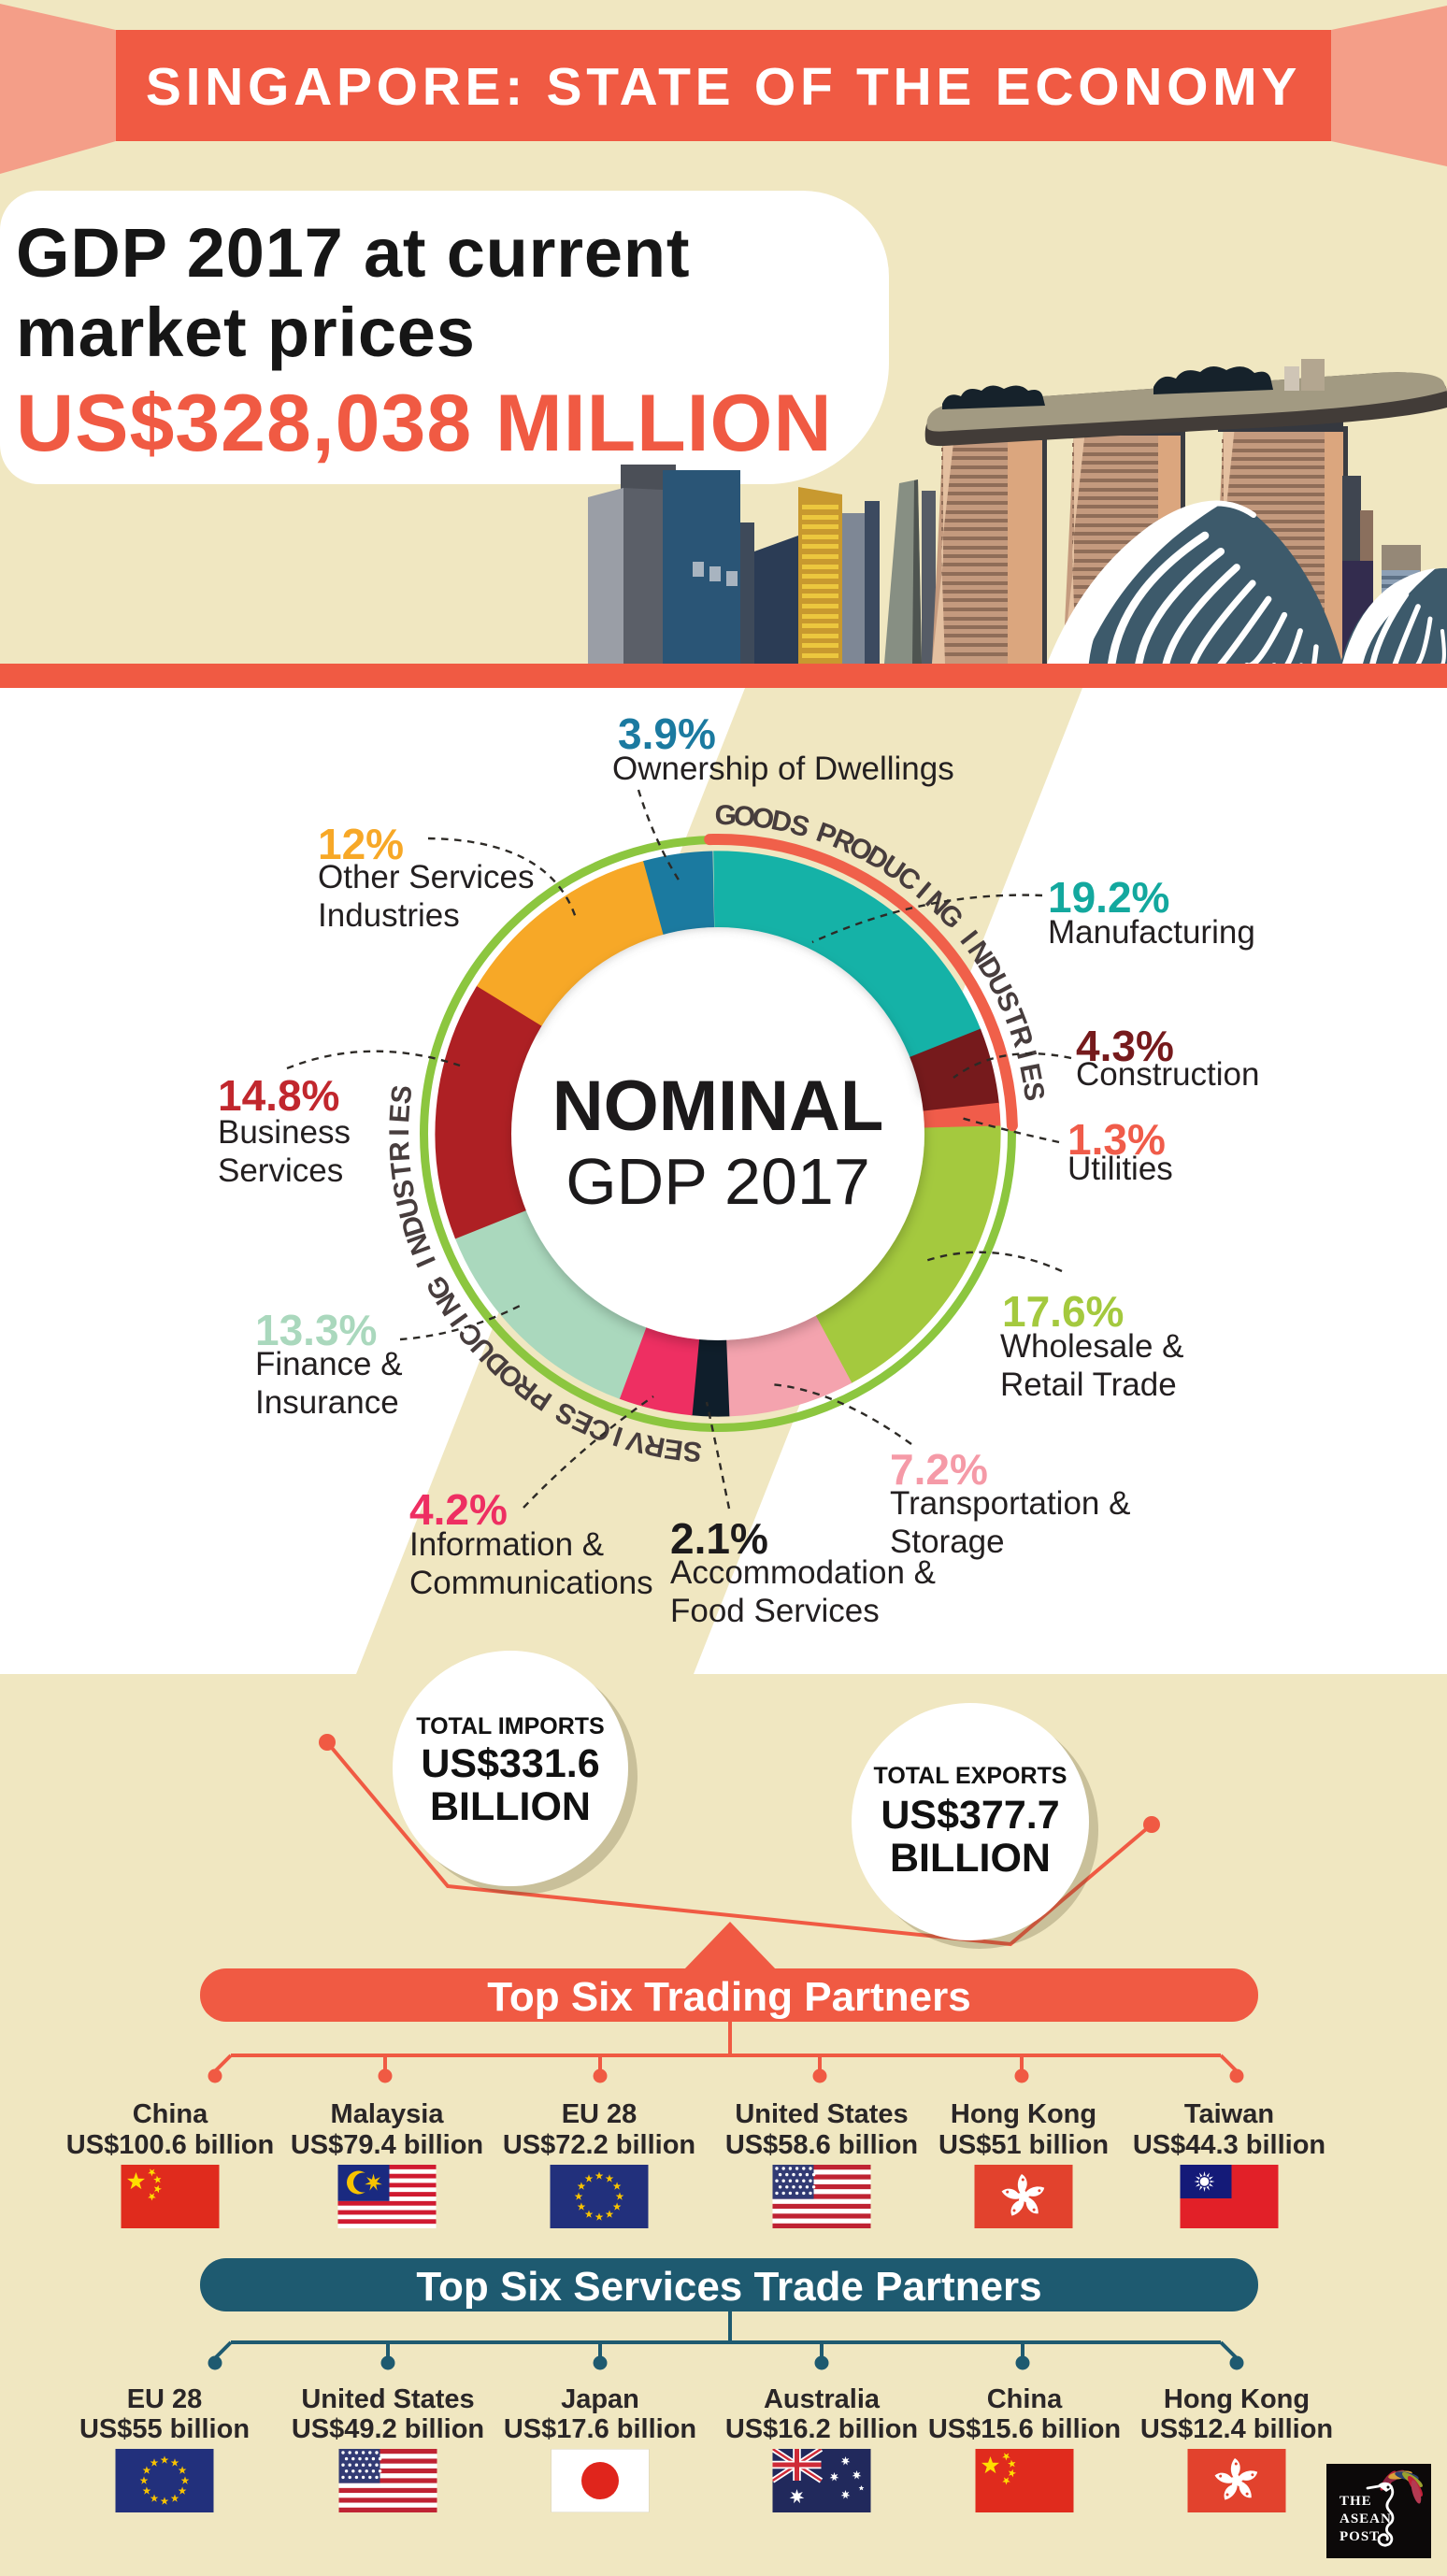 The height and width of the screenshot is (2576, 1447). Describe the element at coordinates (725, 816) in the screenshot. I see `svg-text: G` at that location.